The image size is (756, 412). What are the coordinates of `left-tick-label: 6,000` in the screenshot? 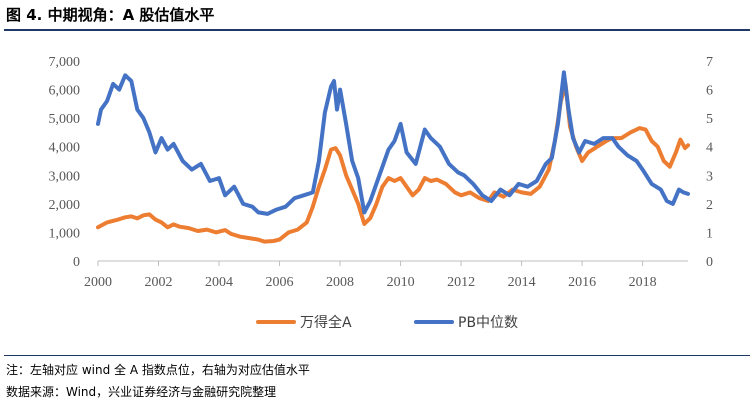 It's located at (65, 91).